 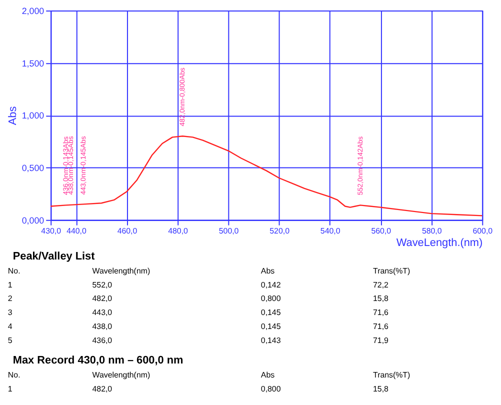 What do you see at coordinates (229, 231) in the screenshot?
I see `x-tick-label: 500,0` at bounding box center [229, 231].